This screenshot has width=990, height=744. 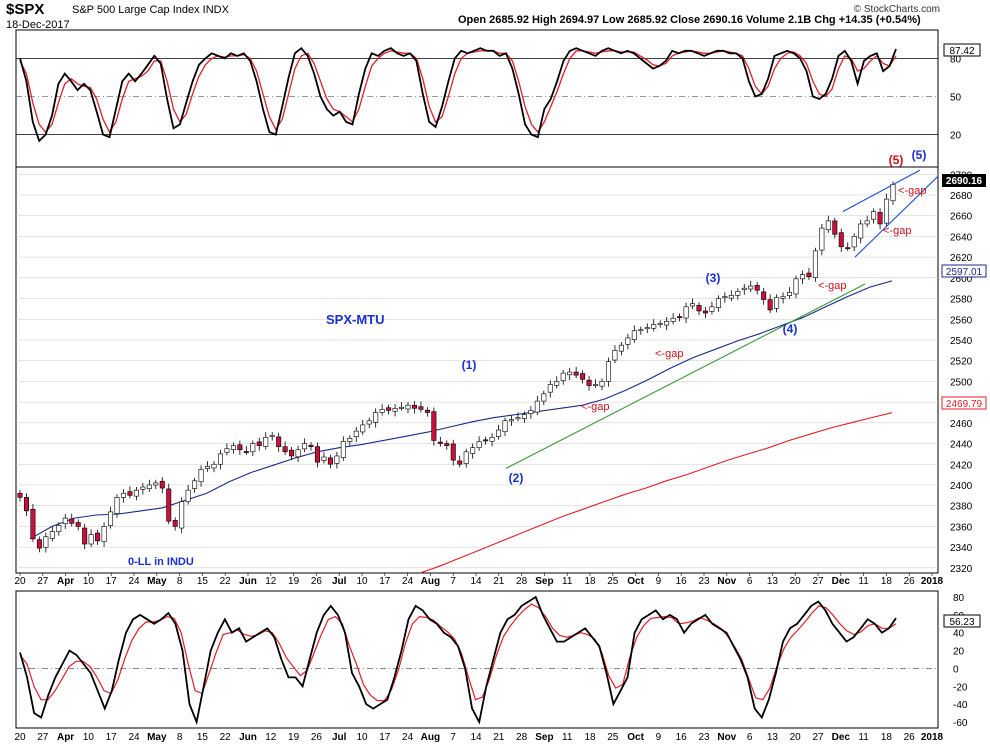 I want to click on bottom-y-tick-label: 20, so click(x=959, y=652).